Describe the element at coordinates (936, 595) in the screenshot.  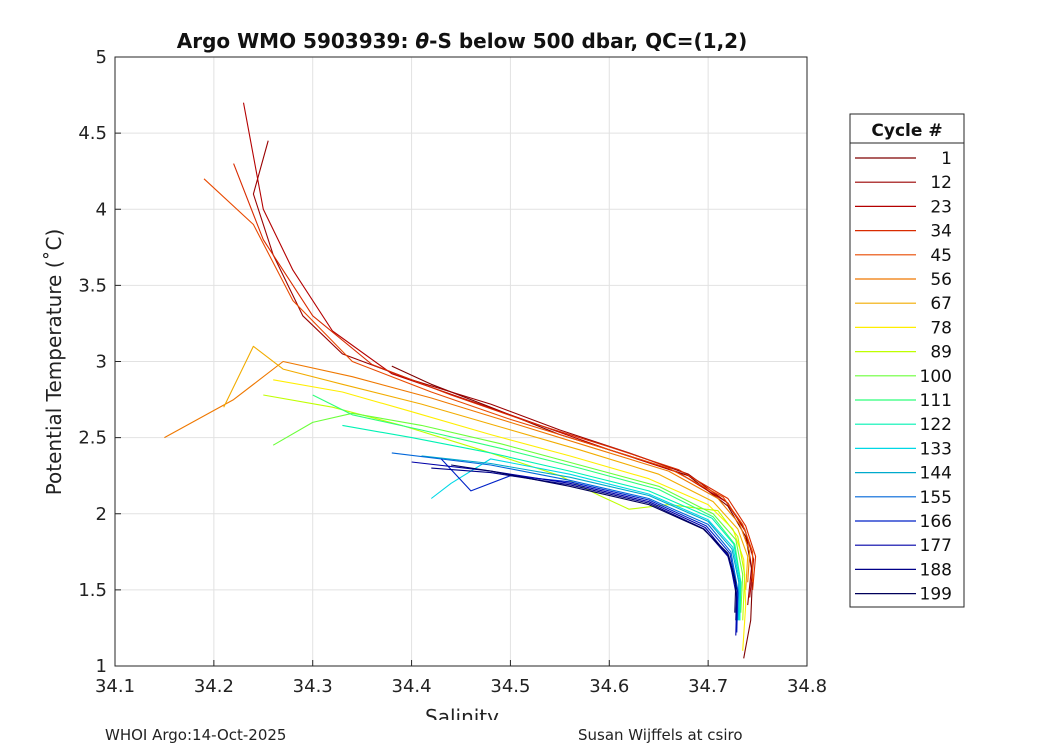
I see `legend-label: 199` at that location.